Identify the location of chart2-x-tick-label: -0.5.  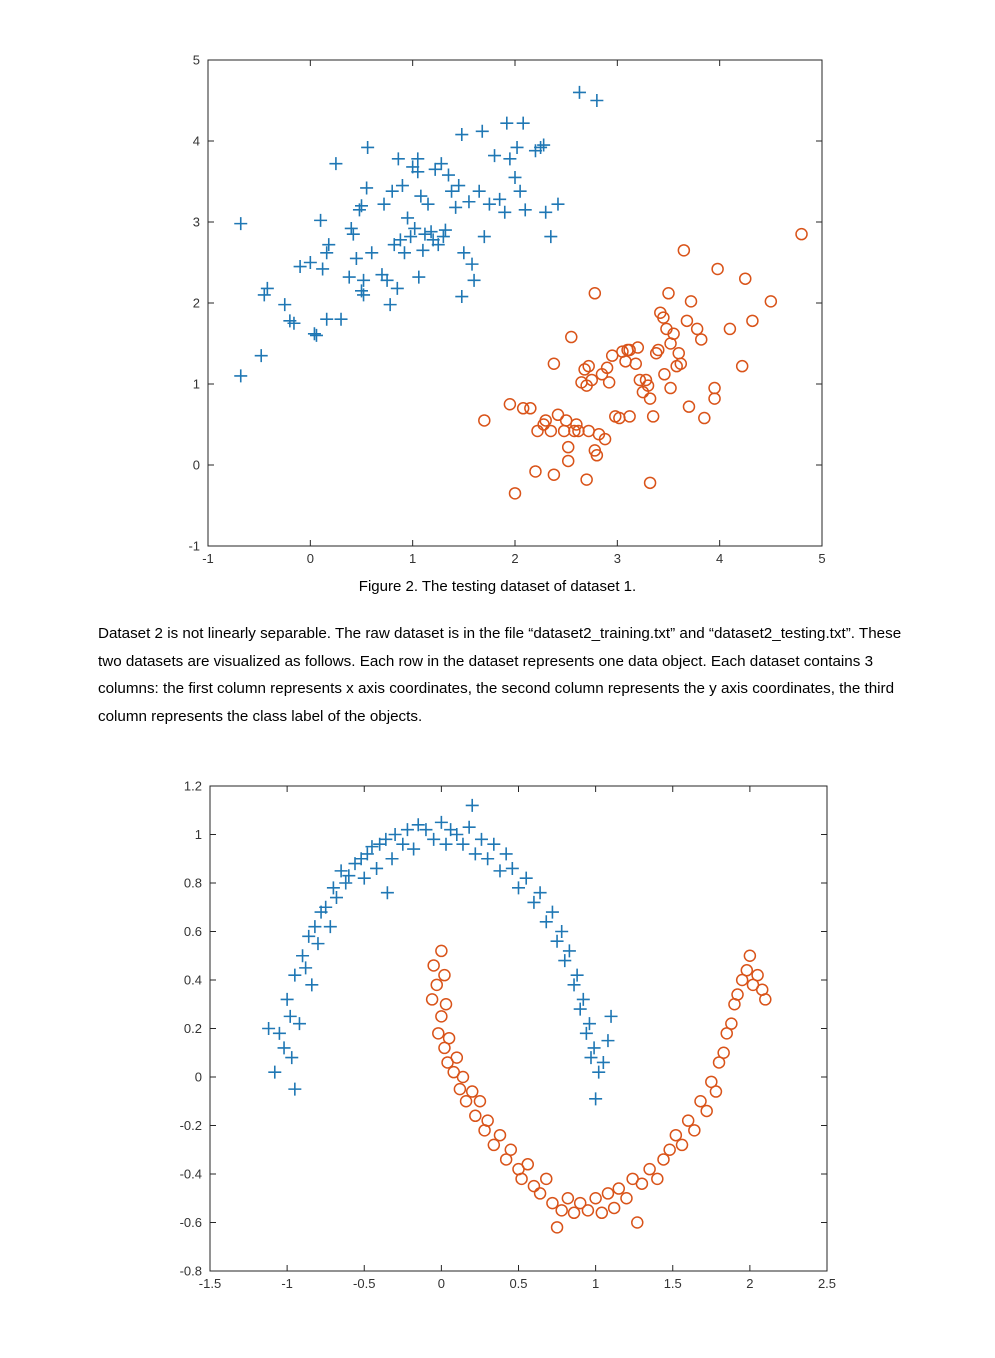
(364, 1283).